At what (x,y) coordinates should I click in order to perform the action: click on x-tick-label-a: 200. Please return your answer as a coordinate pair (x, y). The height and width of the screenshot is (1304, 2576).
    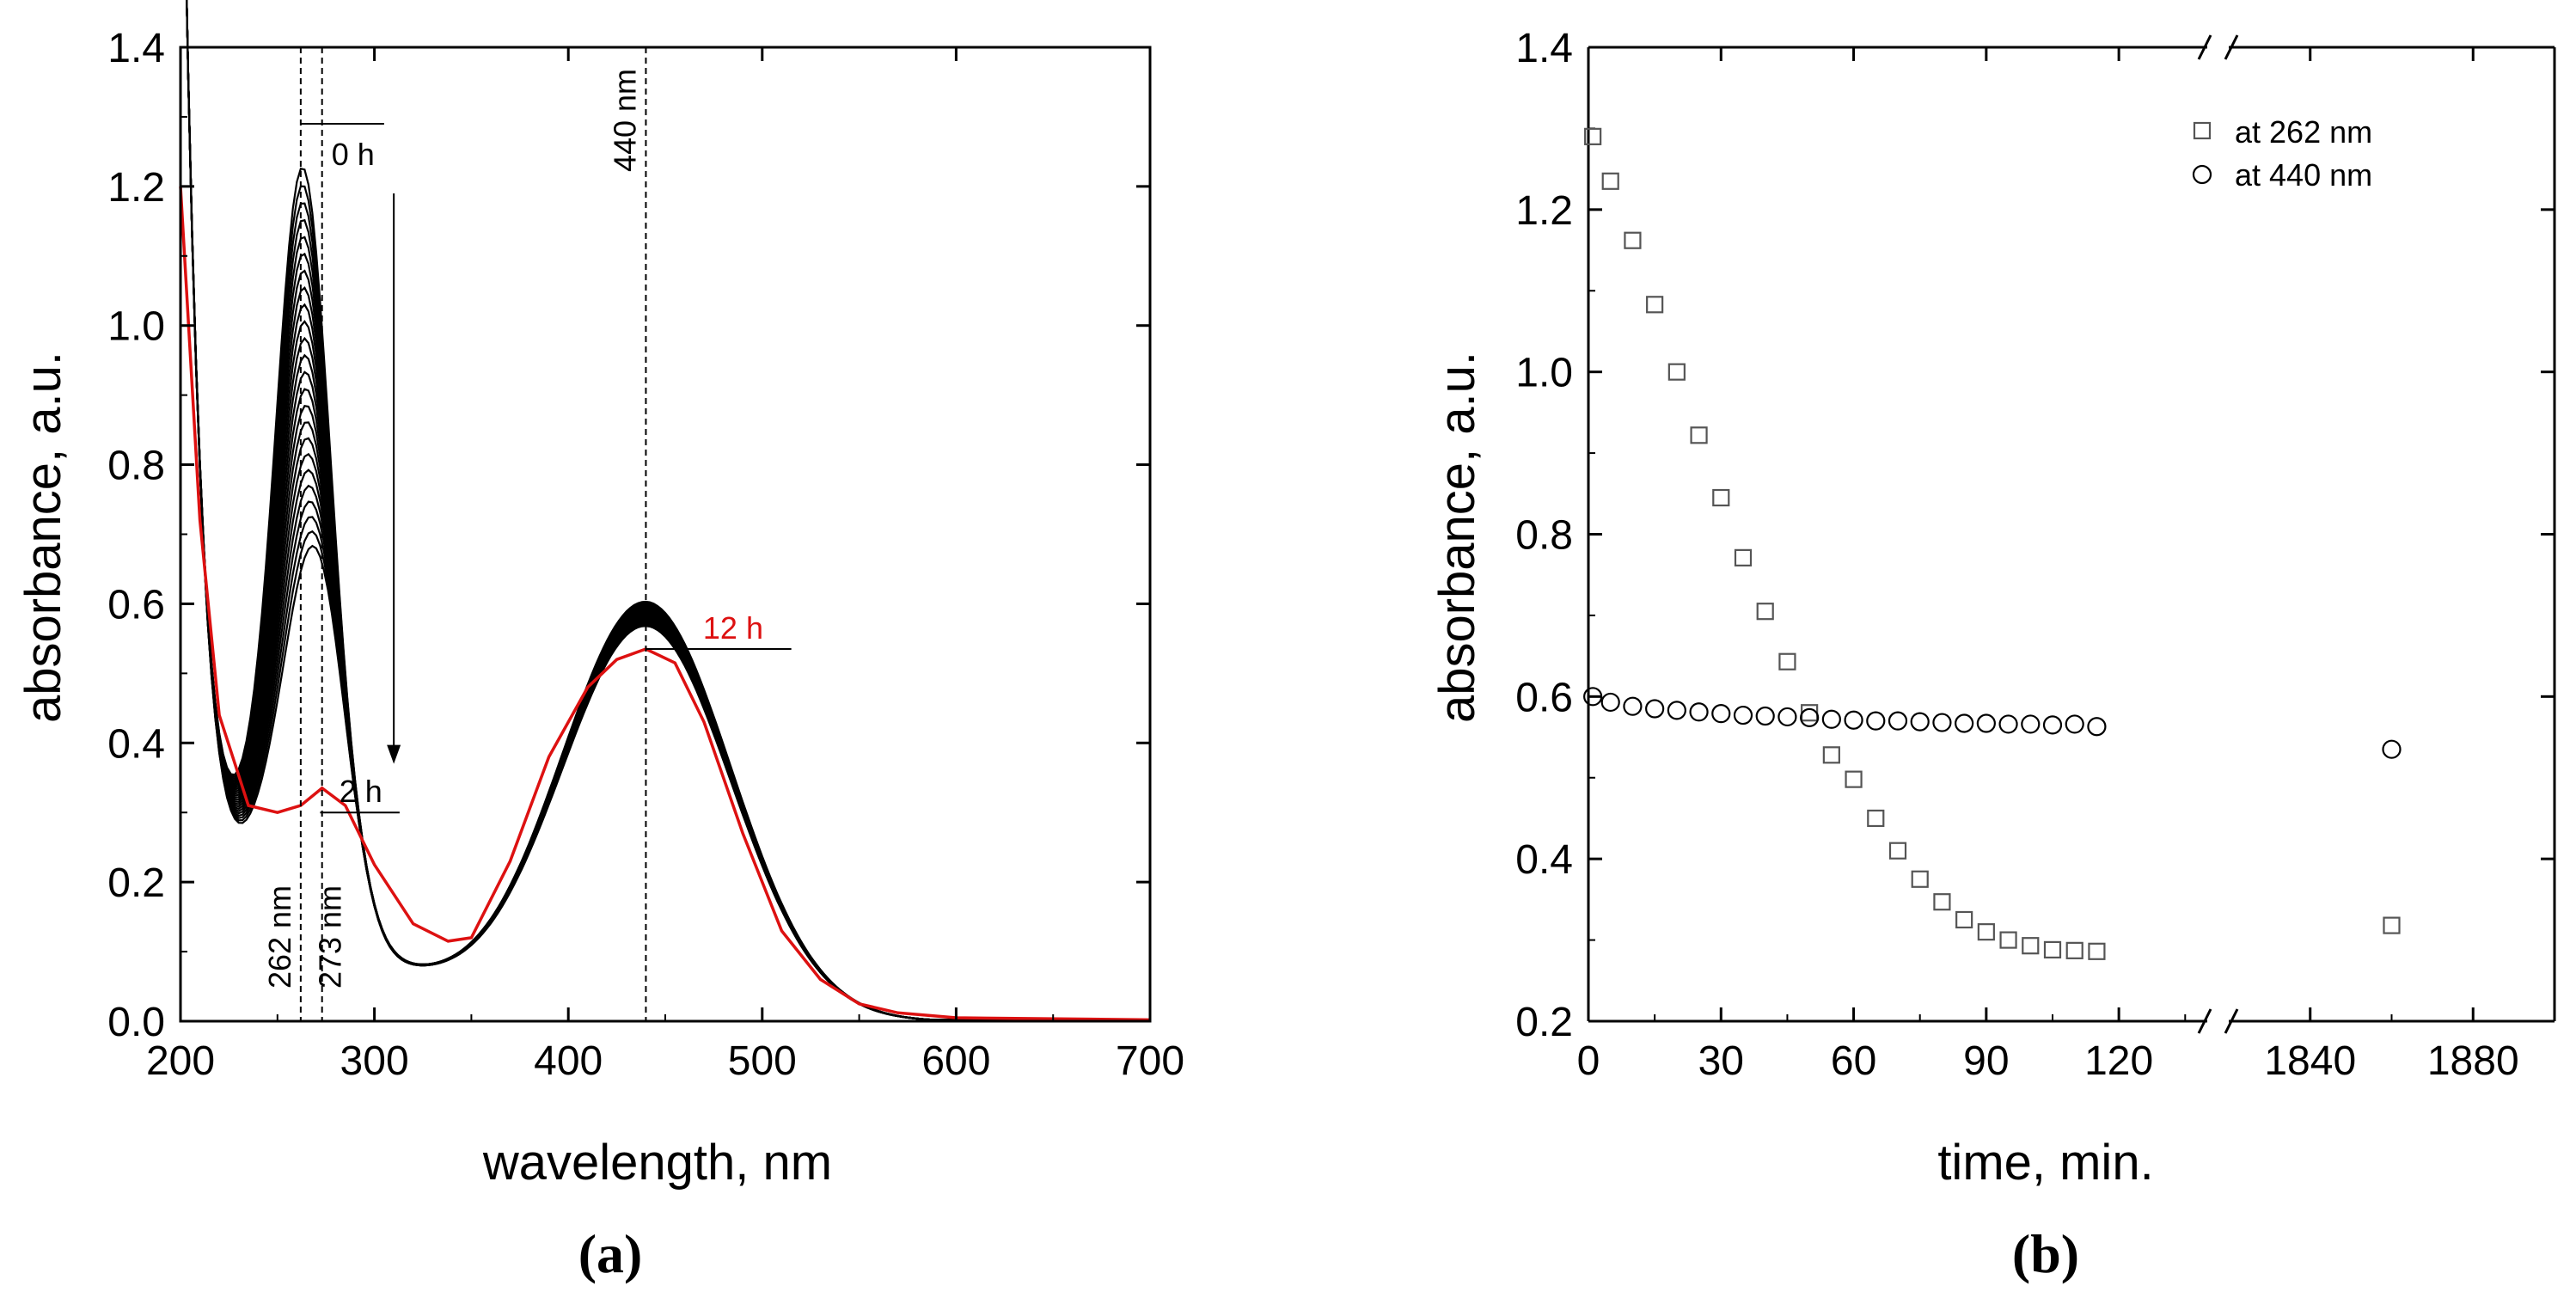
    Looking at the image, I should click on (180, 1061).